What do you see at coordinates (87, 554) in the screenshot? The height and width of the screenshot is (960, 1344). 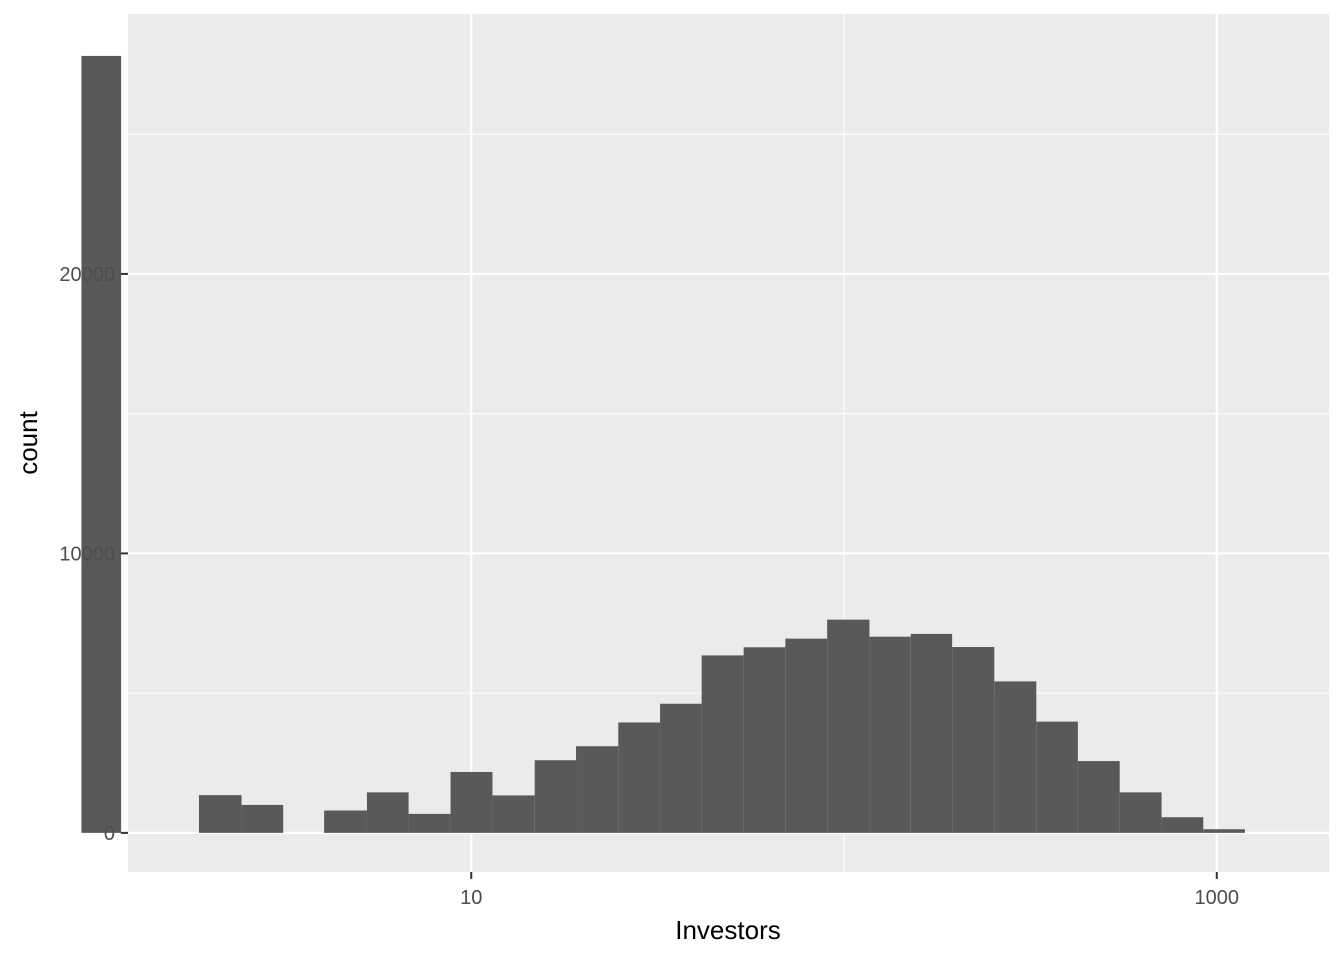 I see `y-tick-label: 10000` at bounding box center [87, 554].